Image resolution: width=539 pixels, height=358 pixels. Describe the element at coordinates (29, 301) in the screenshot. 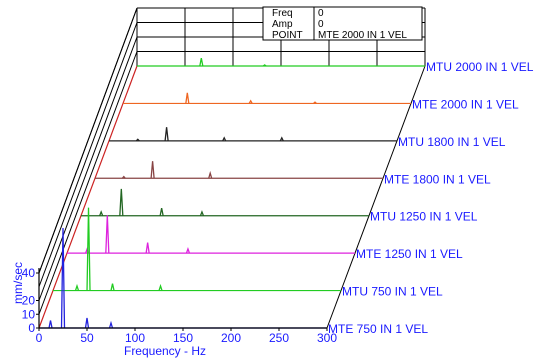

I see `y-tick-label: 20` at that location.